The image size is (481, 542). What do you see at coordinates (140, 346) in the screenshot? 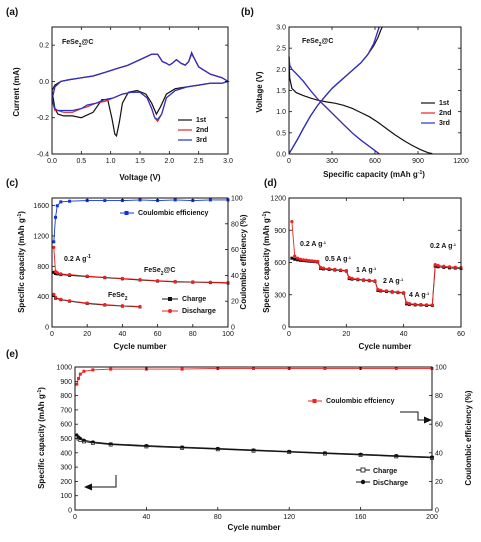
I see `panel-c-xlabel: Cycle number` at bounding box center [140, 346].